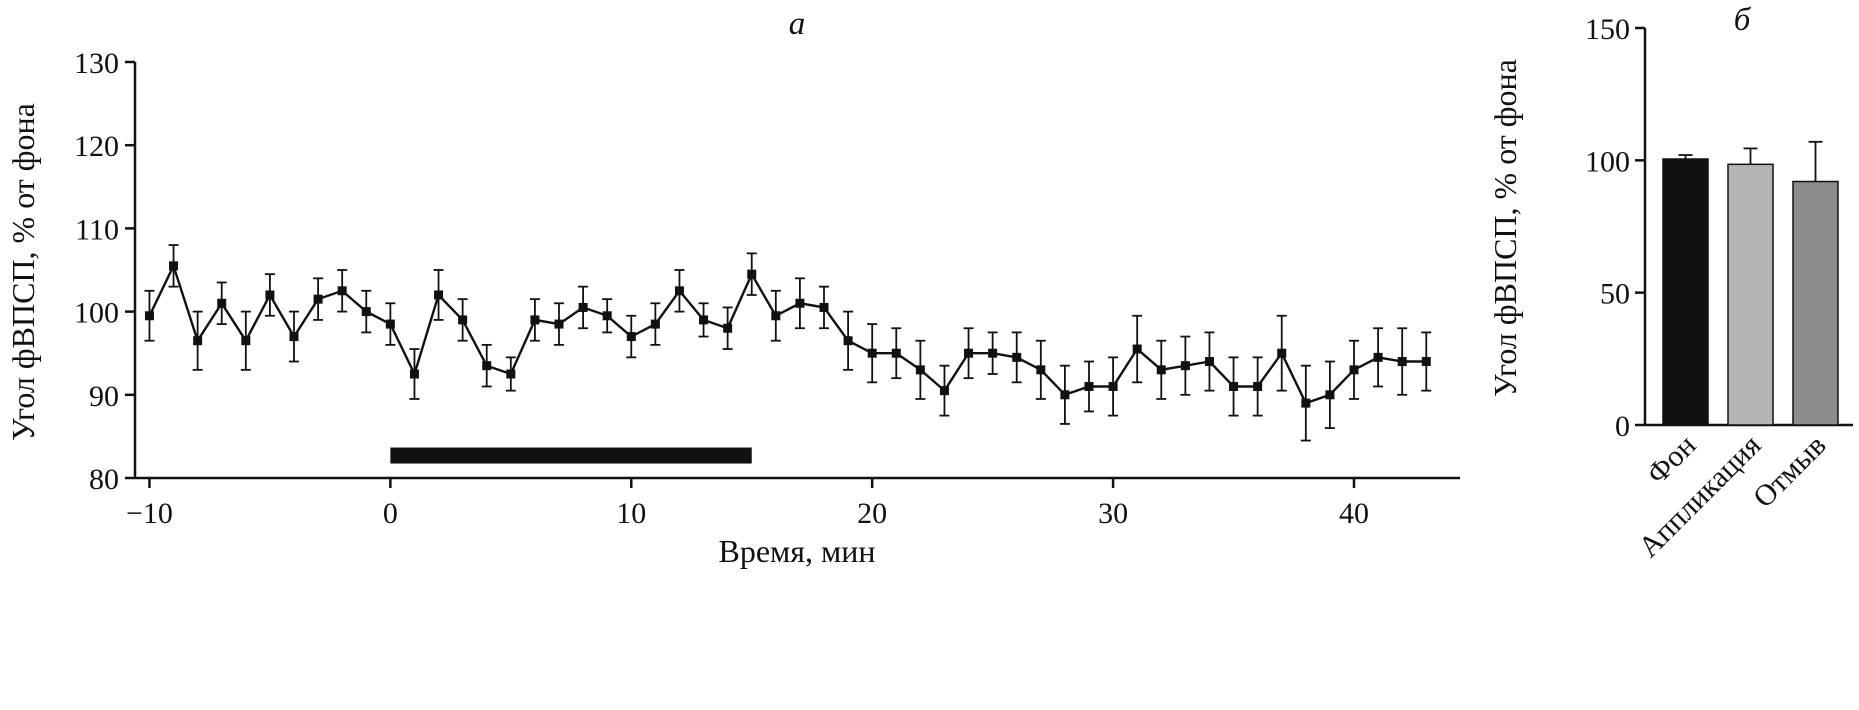  I want to click on y-tick-label: 50, so click(1615, 294).